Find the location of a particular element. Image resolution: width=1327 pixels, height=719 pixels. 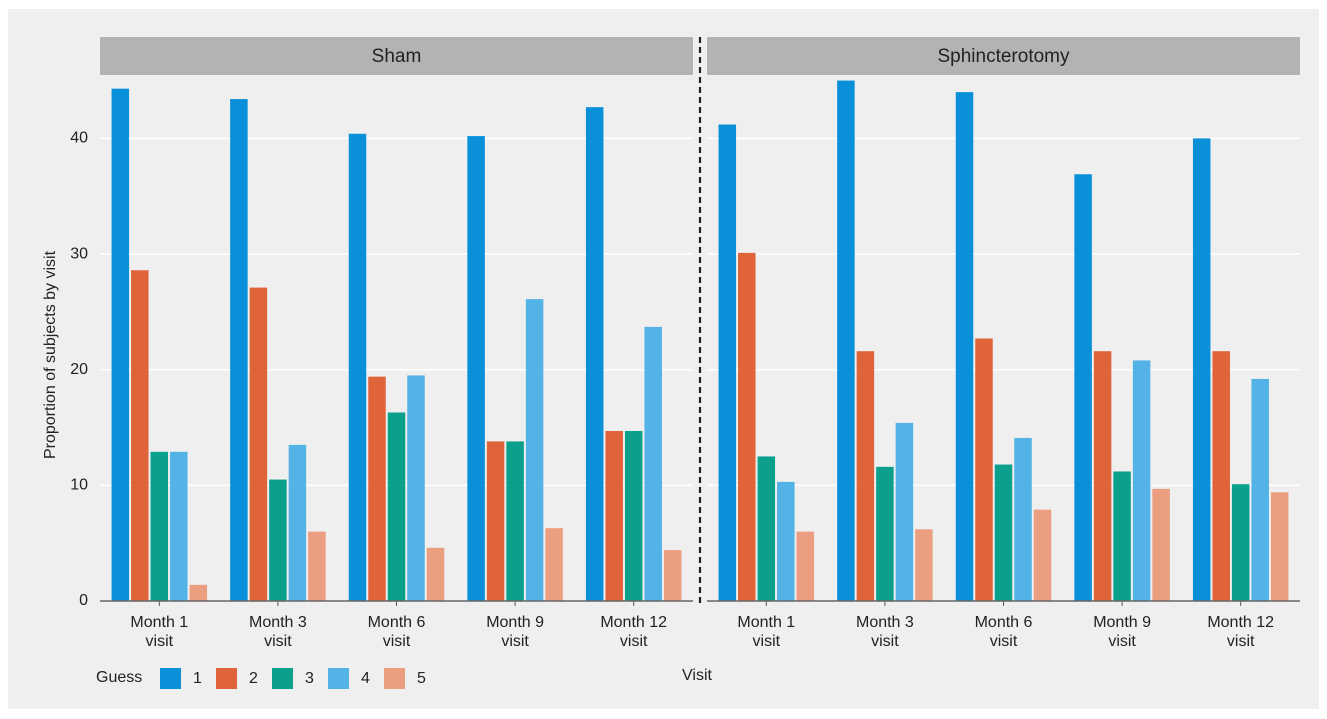

legend-label: 3 is located at coordinates (309, 678).